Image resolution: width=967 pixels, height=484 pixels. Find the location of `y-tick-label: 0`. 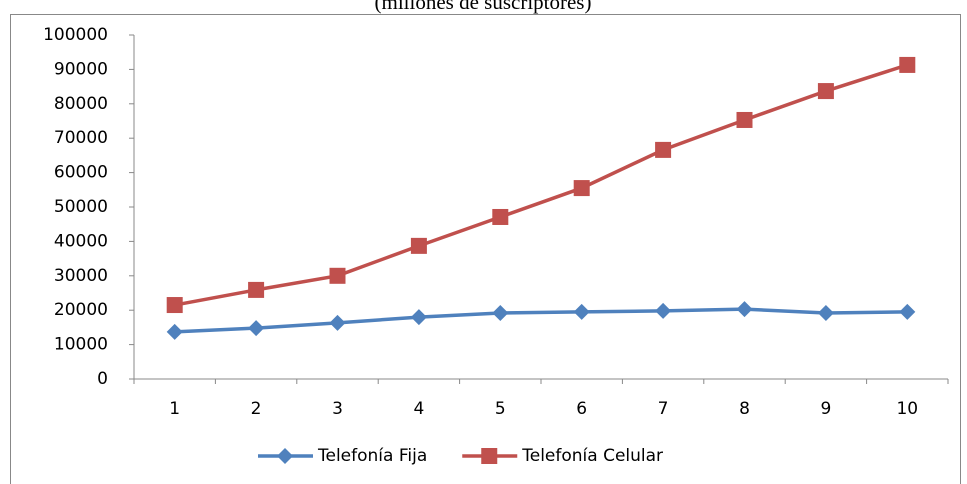

y-tick-label: 0 is located at coordinates (102, 379).